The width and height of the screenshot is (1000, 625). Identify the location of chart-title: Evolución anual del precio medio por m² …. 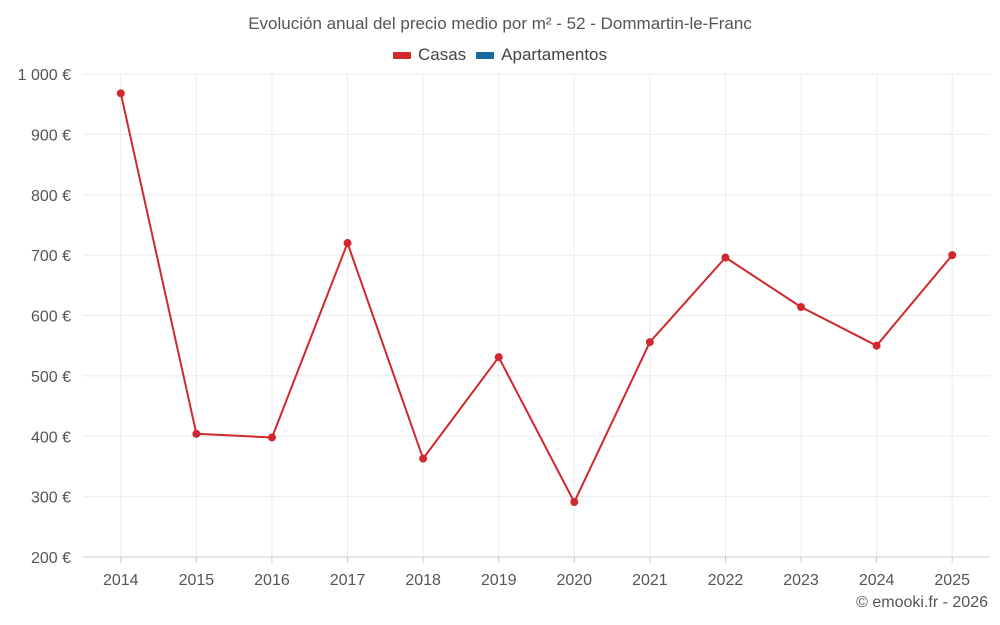
(500, 23).